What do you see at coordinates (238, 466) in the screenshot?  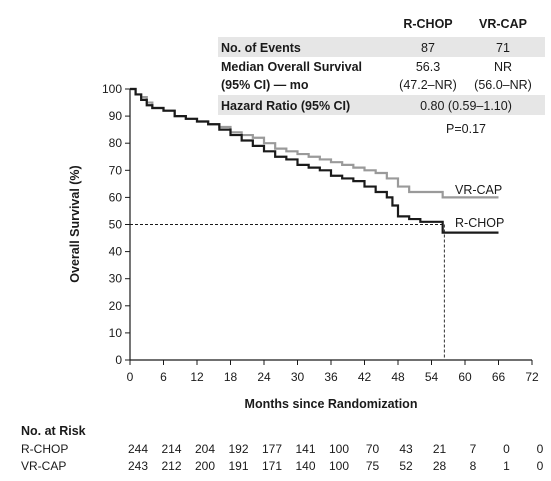 I see `risk-value: 191` at bounding box center [238, 466].